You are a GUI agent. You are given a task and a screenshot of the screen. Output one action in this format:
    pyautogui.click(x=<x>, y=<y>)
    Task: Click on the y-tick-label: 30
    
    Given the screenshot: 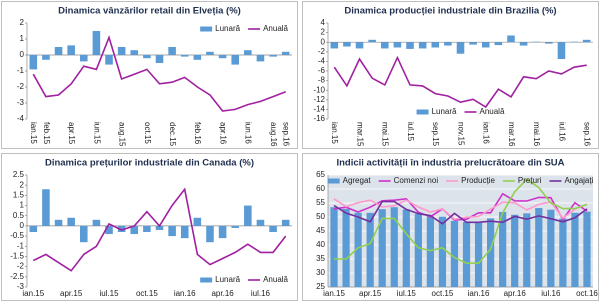 What is the action you would take?
    pyautogui.click(x=320, y=272)
    